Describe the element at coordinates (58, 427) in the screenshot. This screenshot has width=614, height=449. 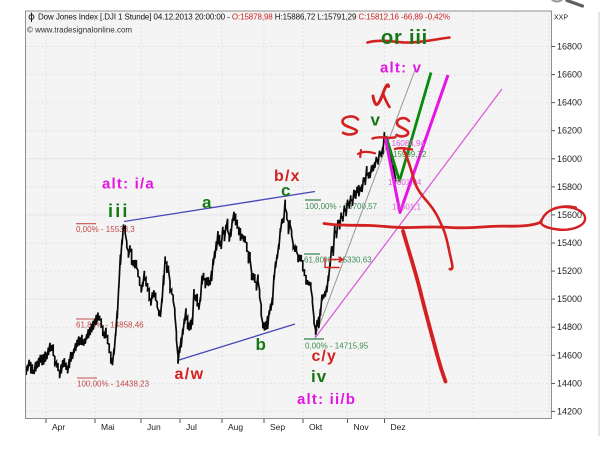
I see `svg-text: Apr` at that location.